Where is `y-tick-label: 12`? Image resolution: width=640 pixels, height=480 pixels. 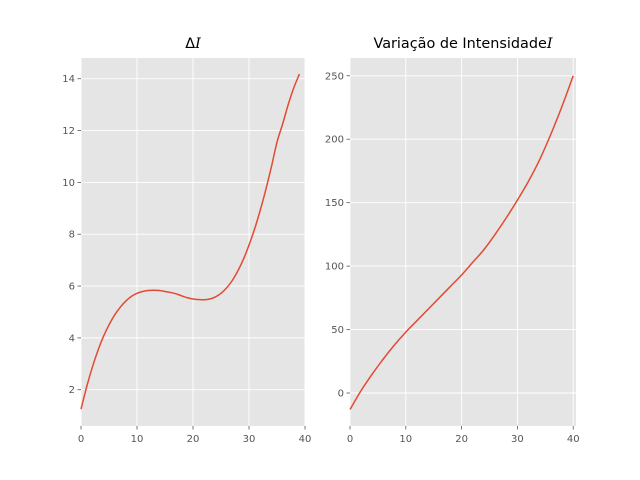 y-tick-label: 12 is located at coordinates (68, 131).